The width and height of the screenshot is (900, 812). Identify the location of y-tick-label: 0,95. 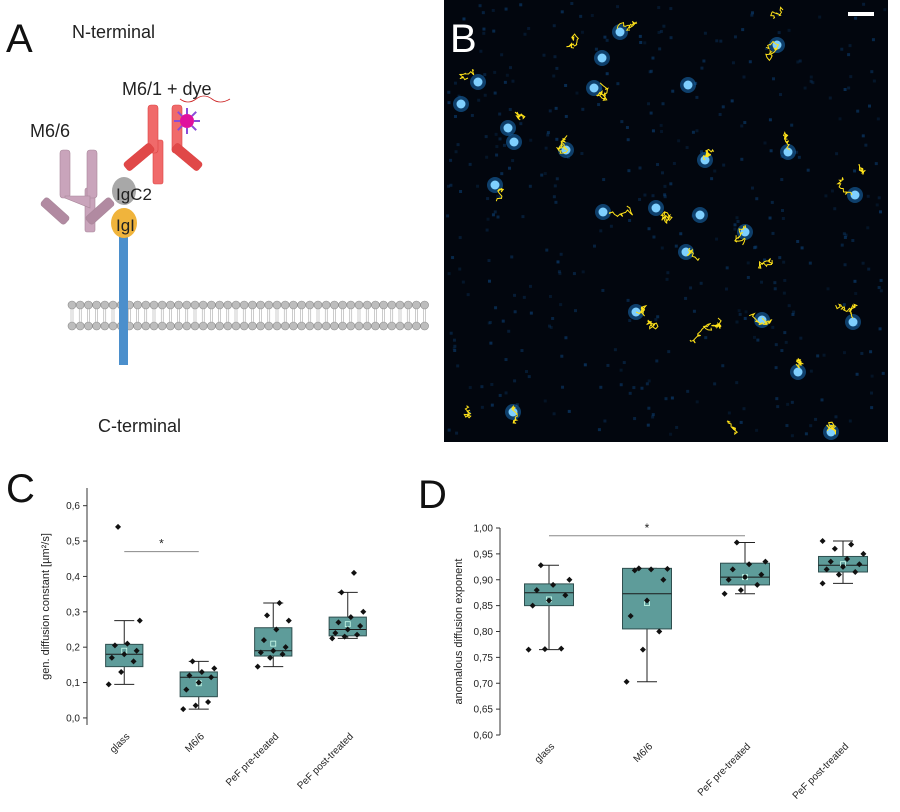
(484, 554).